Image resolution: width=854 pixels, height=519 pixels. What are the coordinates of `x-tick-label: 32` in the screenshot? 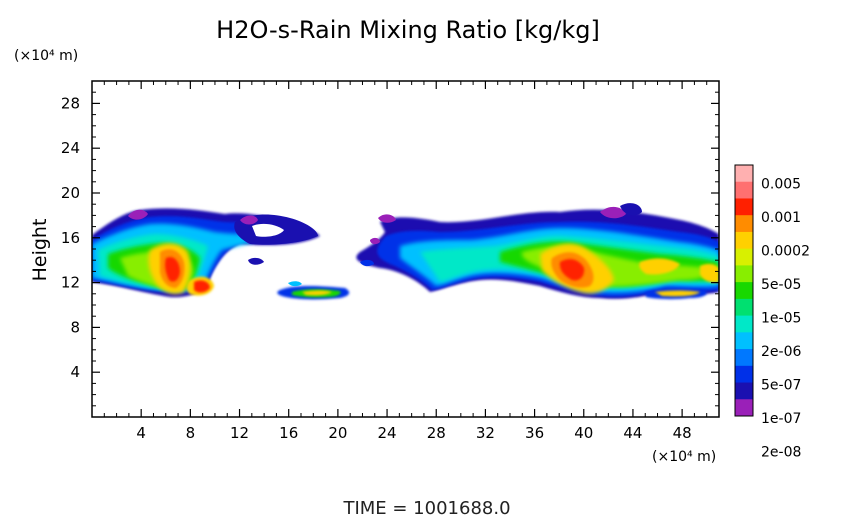 It's located at (485, 433).